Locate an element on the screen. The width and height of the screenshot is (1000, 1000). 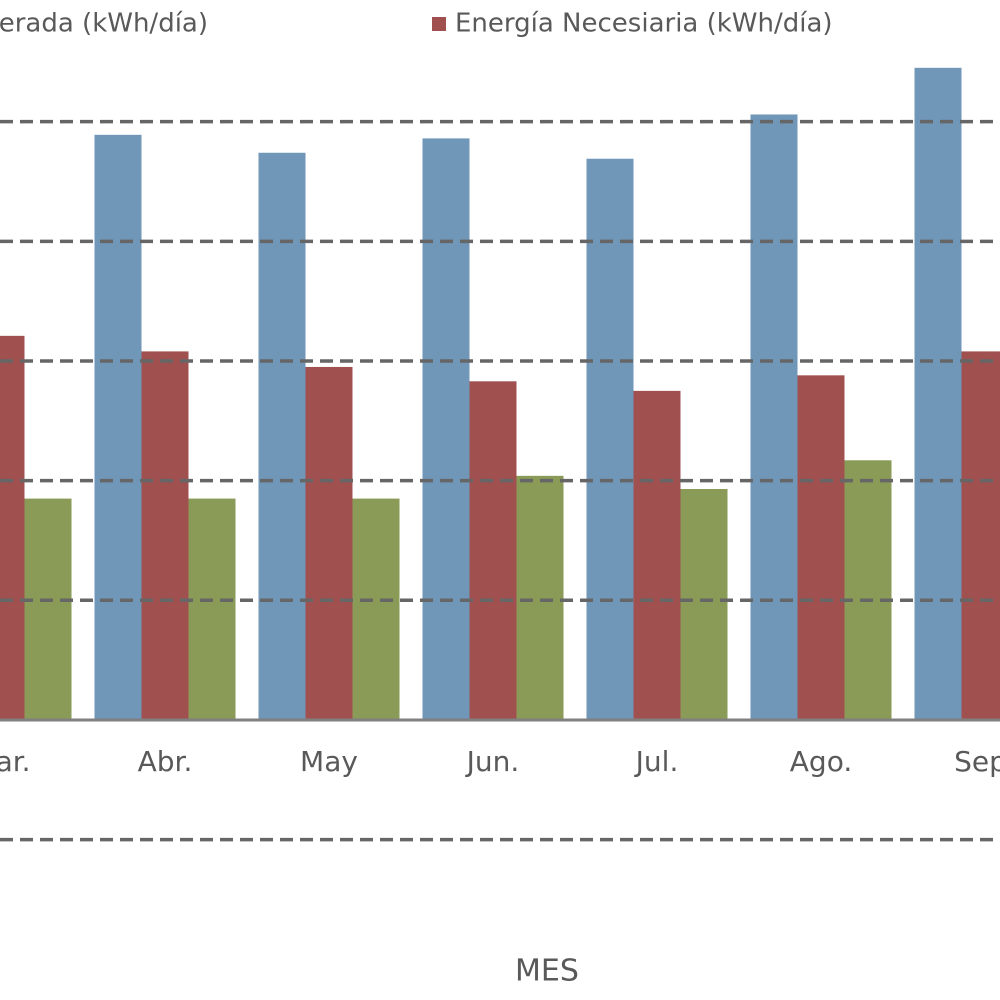
legend-label: Energía Generada (kWh/día) is located at coordinates (104, 24).